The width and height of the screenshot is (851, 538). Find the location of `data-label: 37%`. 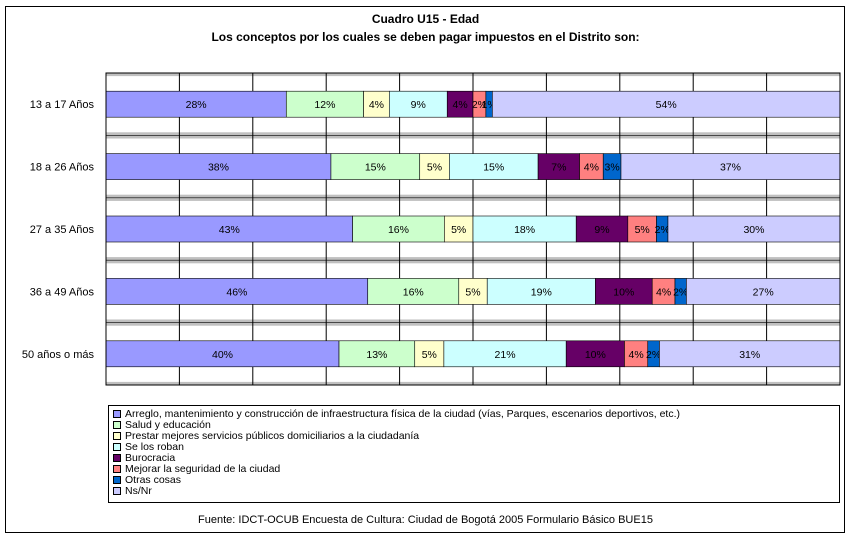

data-label: 37% is located at coordinates (730, 168).